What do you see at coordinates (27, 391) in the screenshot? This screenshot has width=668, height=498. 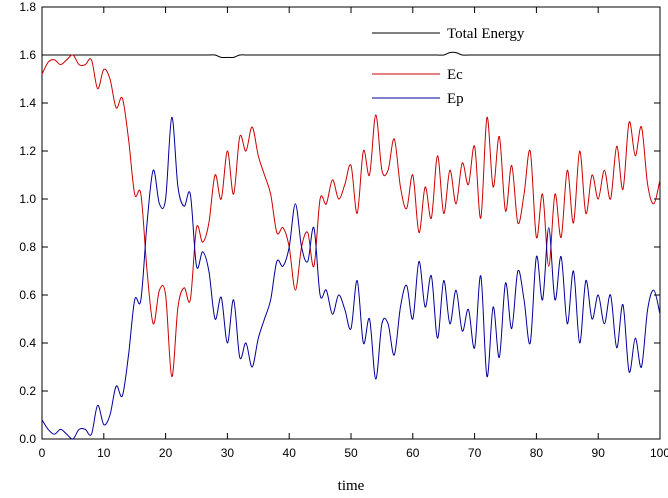 I see `y-tick-label: 0.2` at bounding box center [27, 391].